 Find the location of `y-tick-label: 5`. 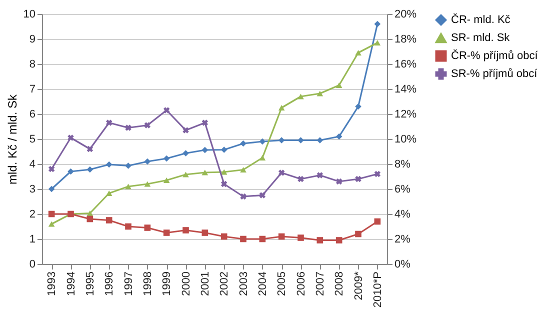

y-tick-label: 5 is located at coordinates (32, 140).